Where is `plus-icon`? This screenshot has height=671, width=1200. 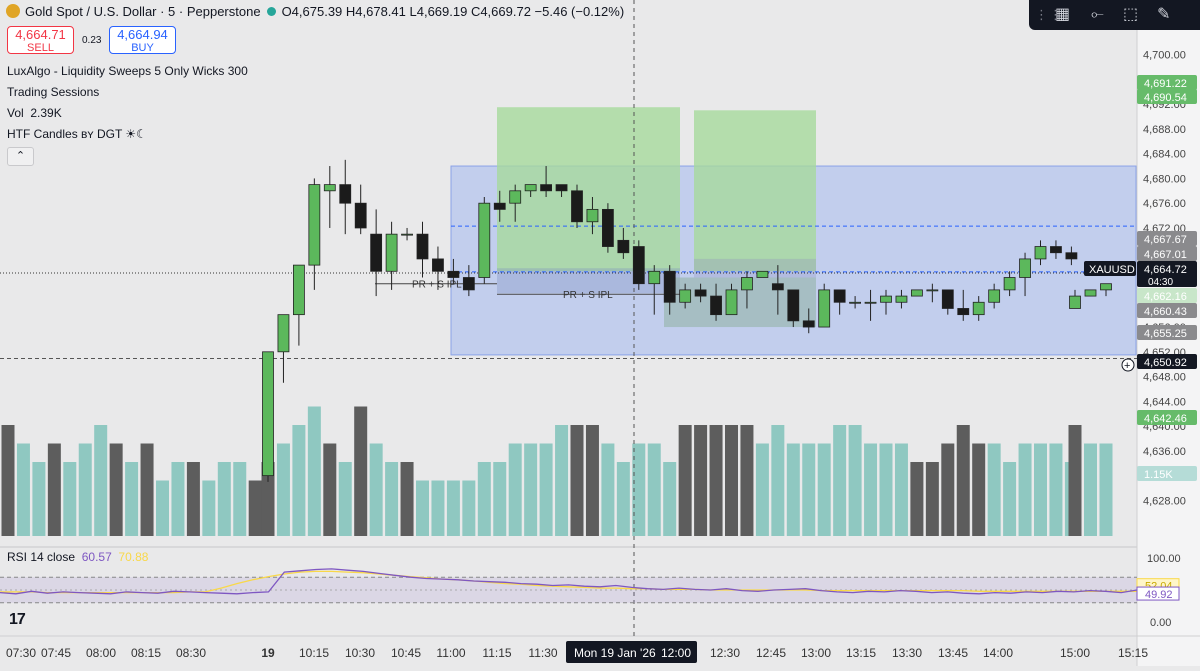 plus-icon is located at coordinates (1128, 365).